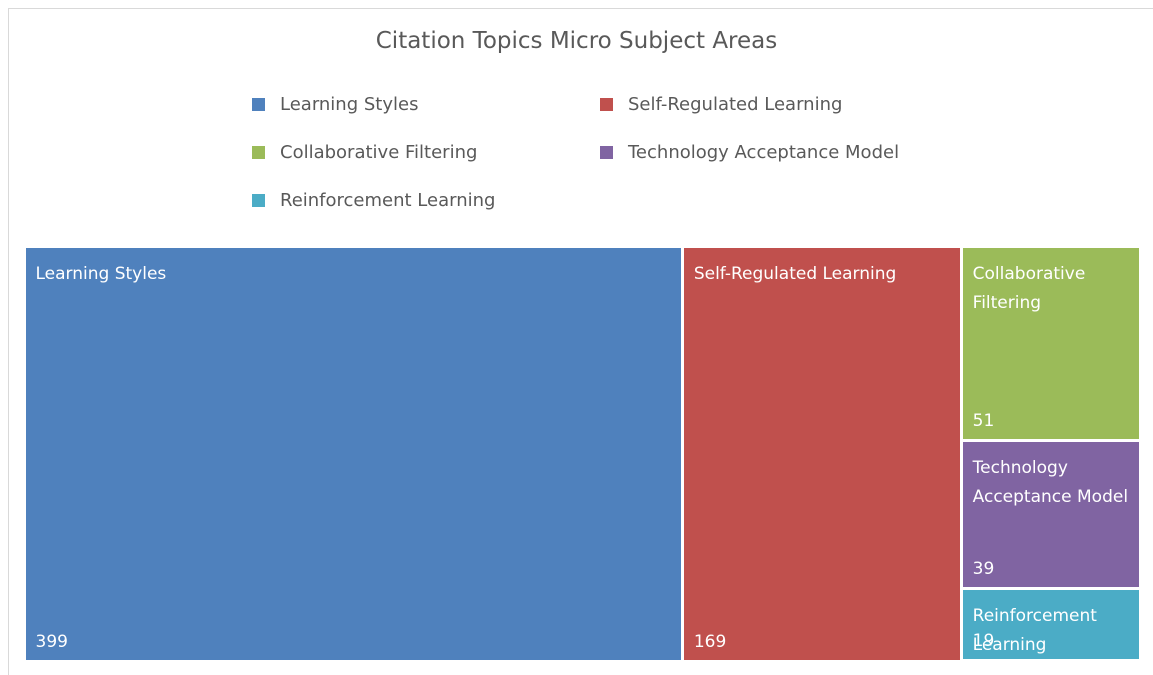 This screenshot has width=1153, height=675. I want to click on legend-label: Learning Styles, so click(349, 104).